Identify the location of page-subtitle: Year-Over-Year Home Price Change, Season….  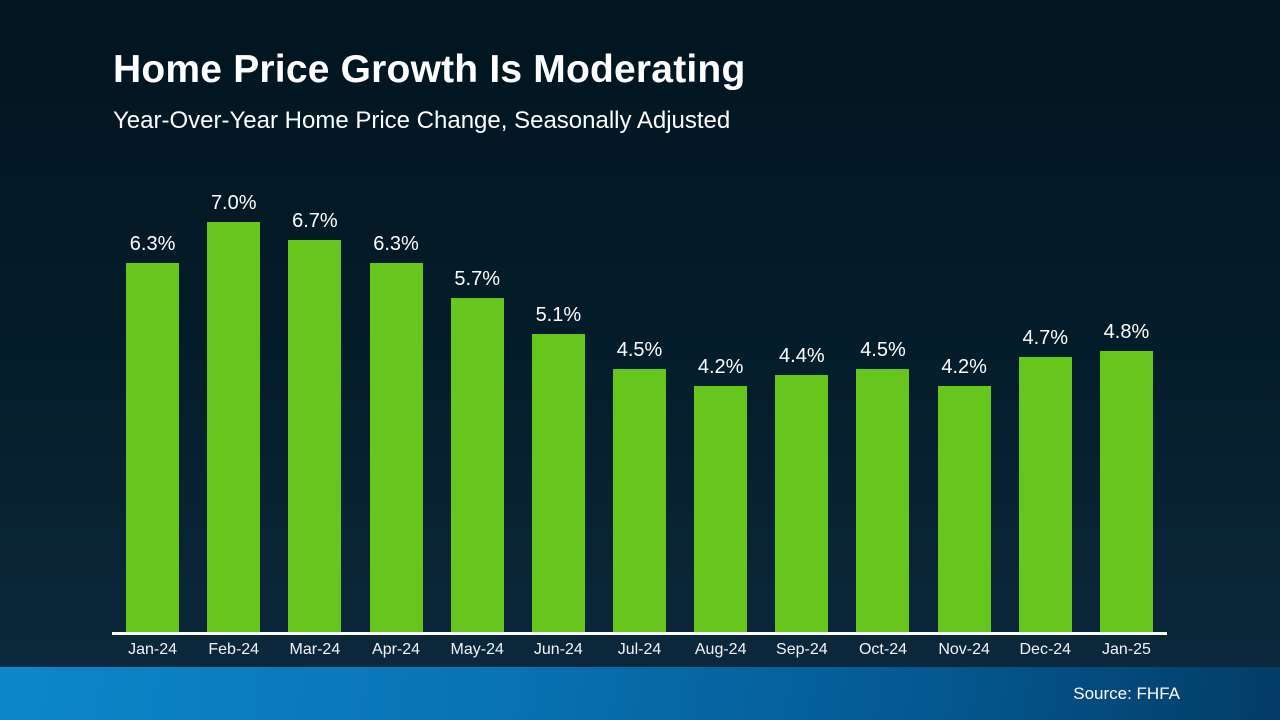
(422, 120).